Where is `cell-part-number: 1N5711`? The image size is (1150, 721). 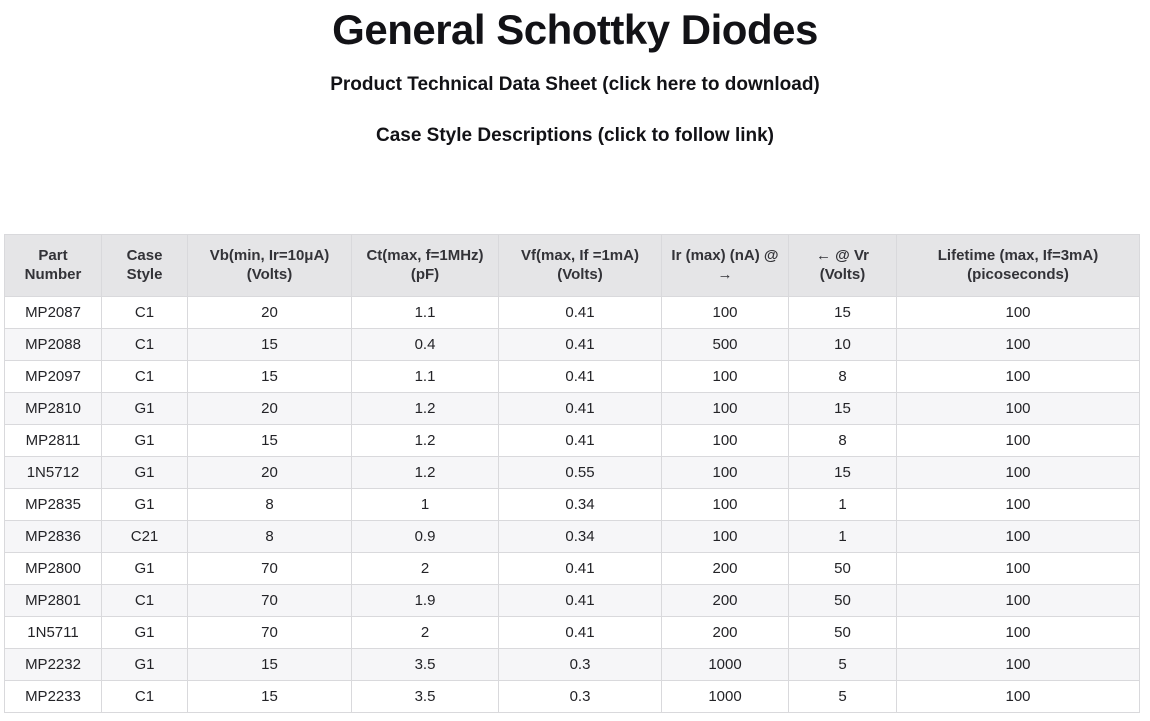
cell-part-number: 1N5711 is located at coordinates (53, 632).